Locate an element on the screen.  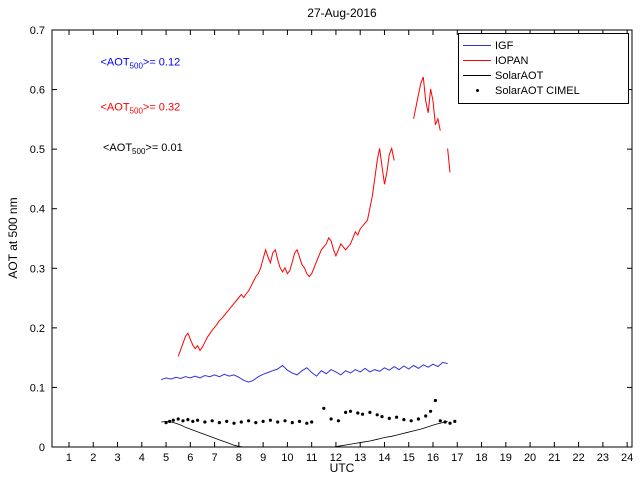
x-tick-label: 15 is located at coordinates (409, 458).